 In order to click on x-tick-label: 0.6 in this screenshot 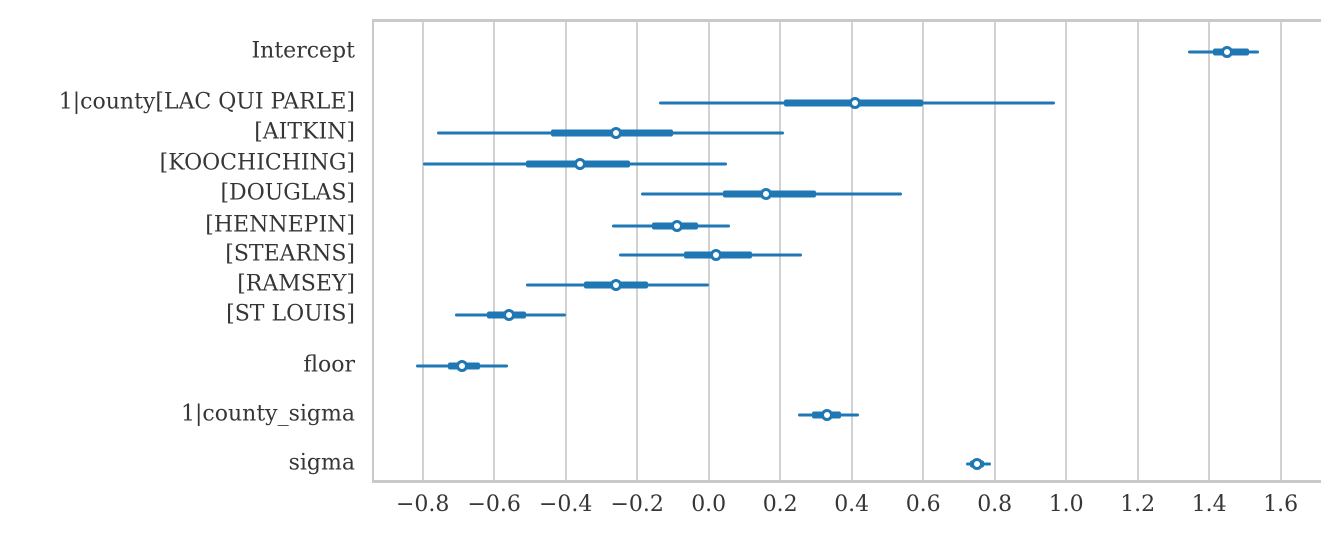, I will do `click(923, 504)`.